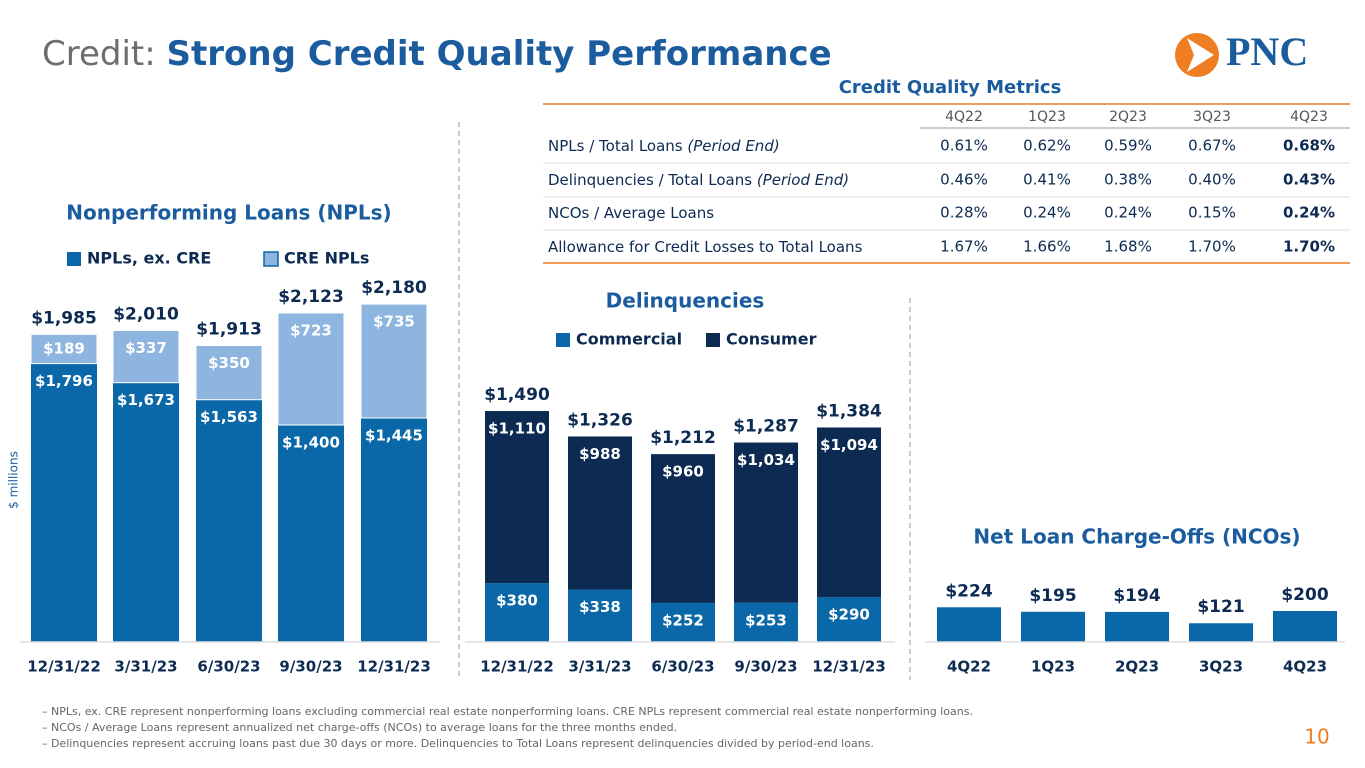  What do you see at coordinates (394, 288) in the screenshot?
I see `total-label: $2,180` at bounding box center [394, 288].